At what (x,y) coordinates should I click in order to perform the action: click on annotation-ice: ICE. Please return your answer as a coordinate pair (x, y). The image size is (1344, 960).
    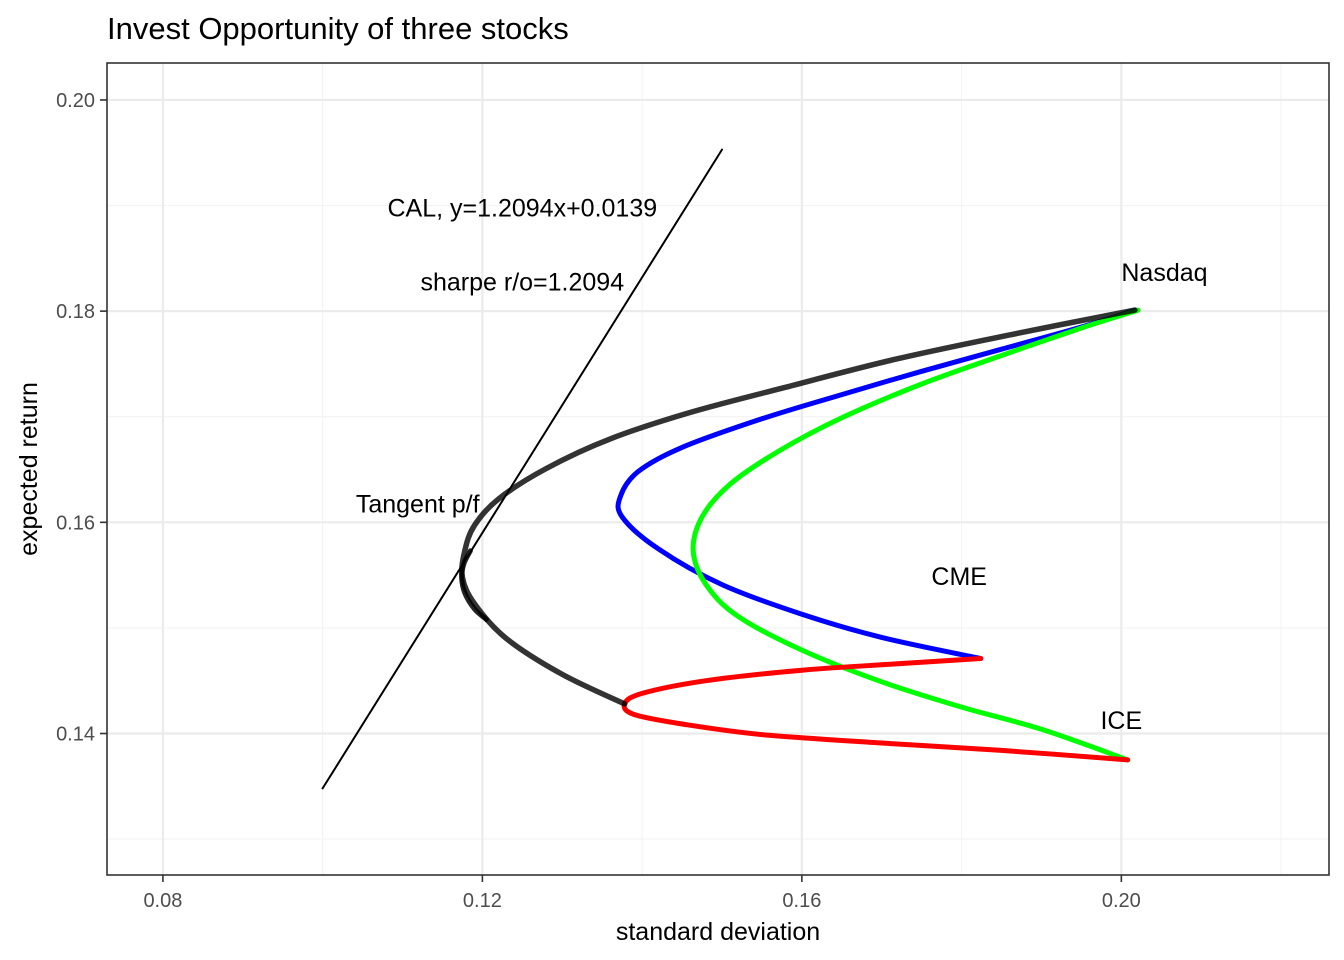
    Looking at the image, I should click on (1121, 721).